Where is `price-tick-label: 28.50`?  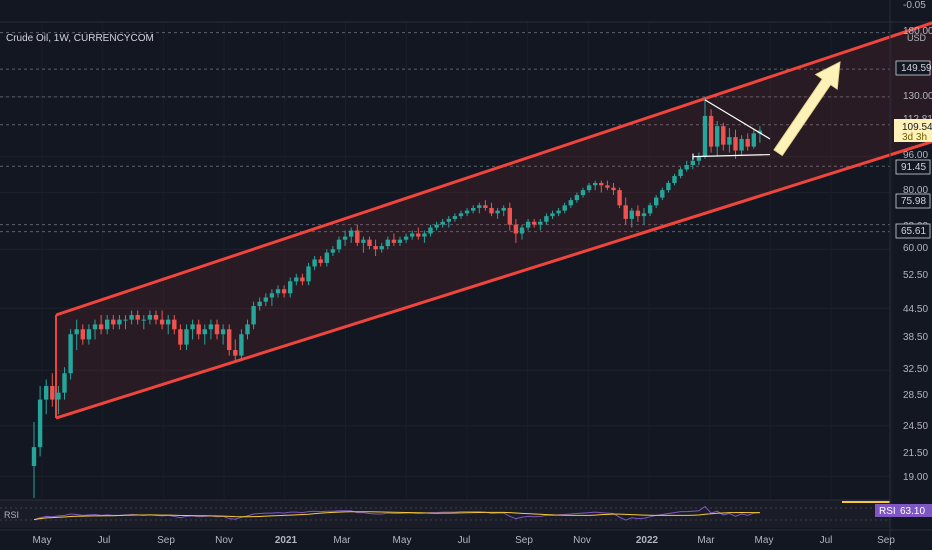
price-tick-label: 28.50 is located at coordinates (915, 395).